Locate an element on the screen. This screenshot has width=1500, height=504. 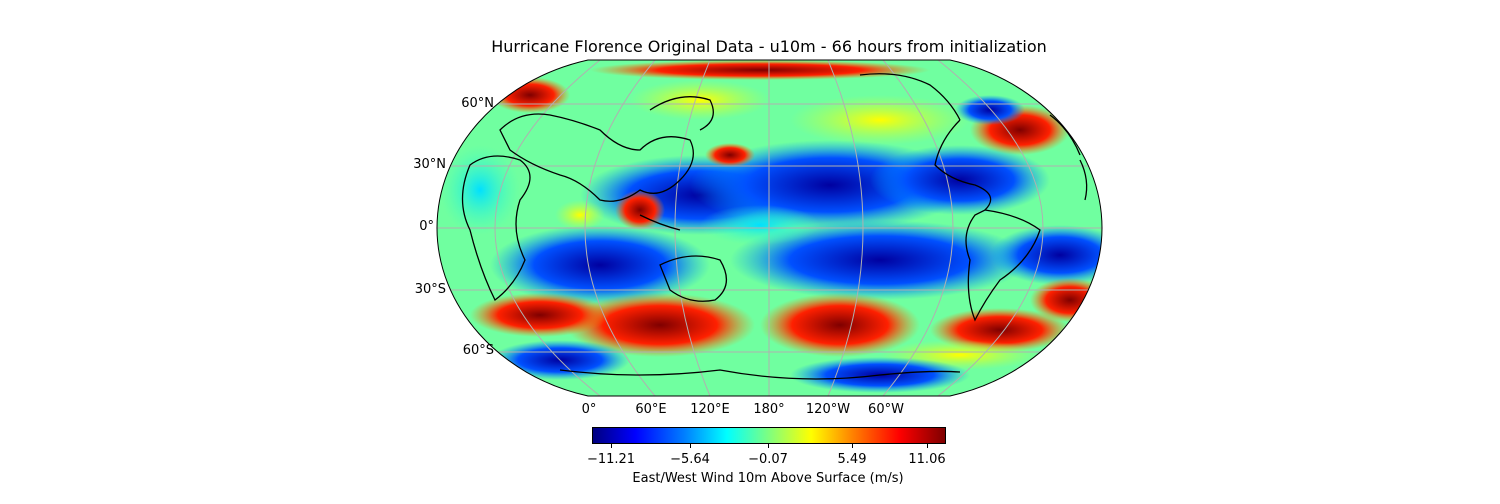
lon-label-120e: 120°E is located at coordinates (710, 409).